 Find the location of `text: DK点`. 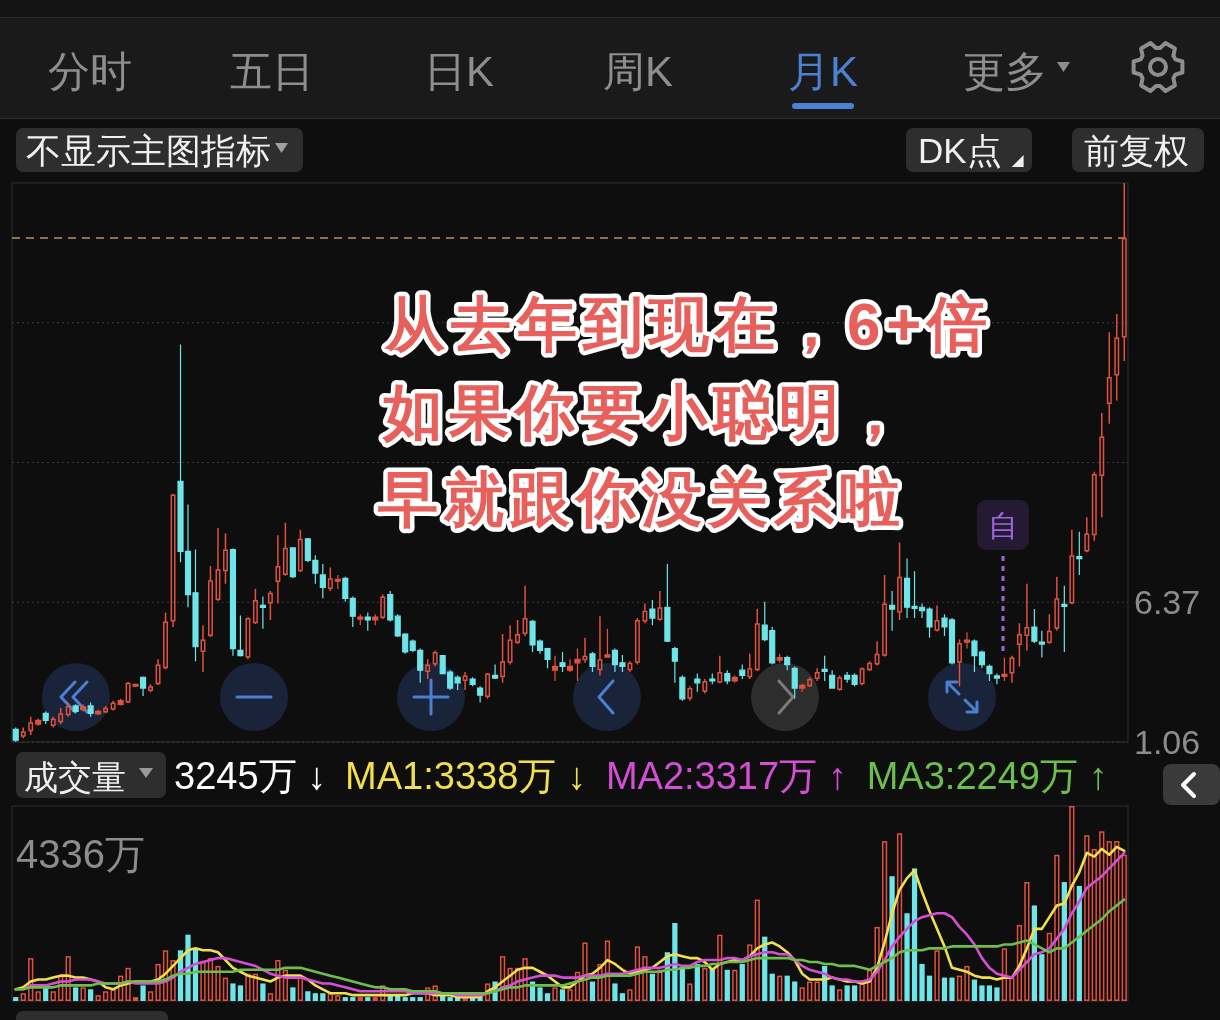

text: DK点 is located at coordinates (960, 150).